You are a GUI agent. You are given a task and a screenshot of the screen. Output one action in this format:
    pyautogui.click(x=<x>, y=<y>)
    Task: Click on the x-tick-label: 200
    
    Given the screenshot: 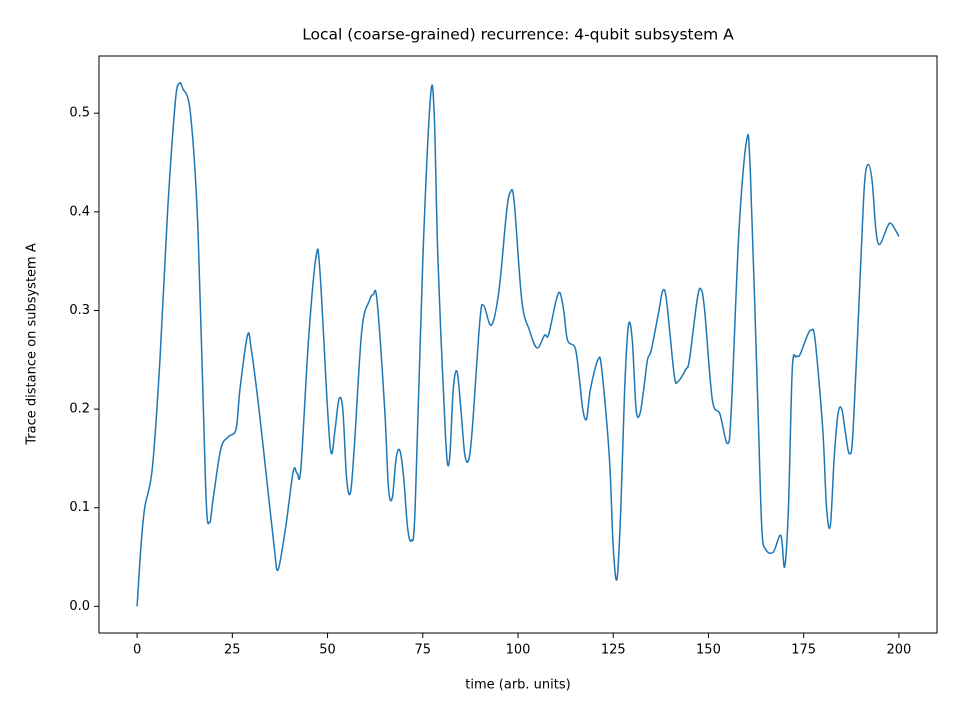 What is the action you would take?
    pyautogui.click(x=898, y=650)
    